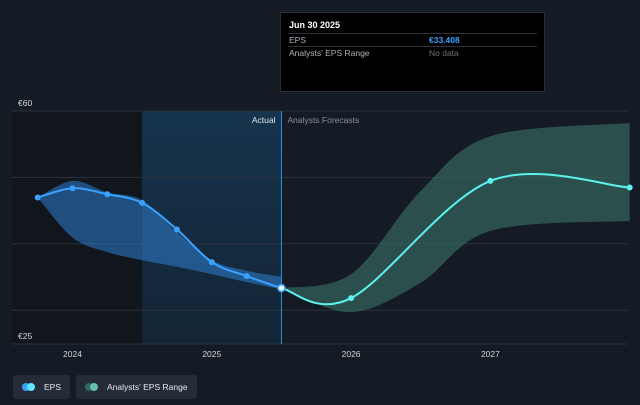  Describe the element at coordinates (264, 120) in the screenshot. I see `section-label-actual: Actual` at that location.